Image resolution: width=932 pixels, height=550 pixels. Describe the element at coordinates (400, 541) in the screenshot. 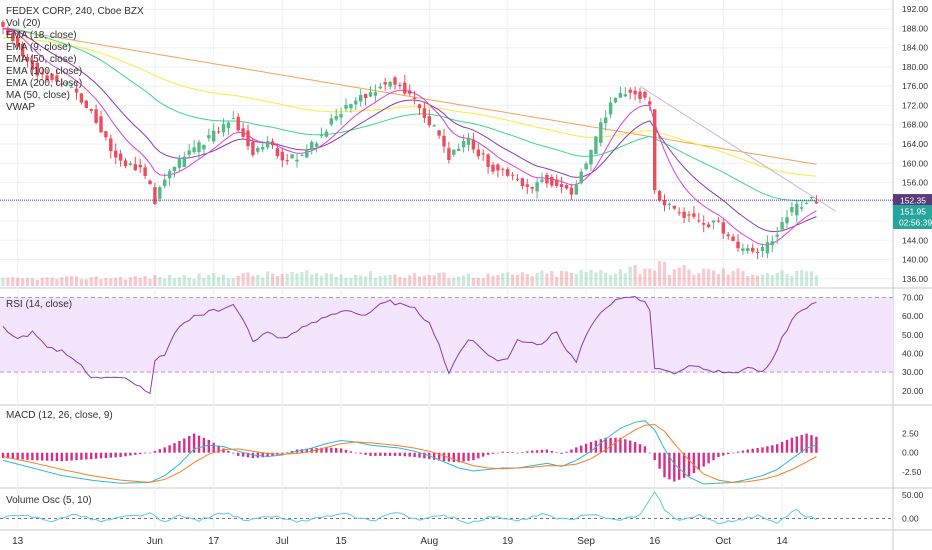

I see `time-axis: 13 Jun 17 Jul 15 Aug 19 Sep 16 Oct 14` at that location.